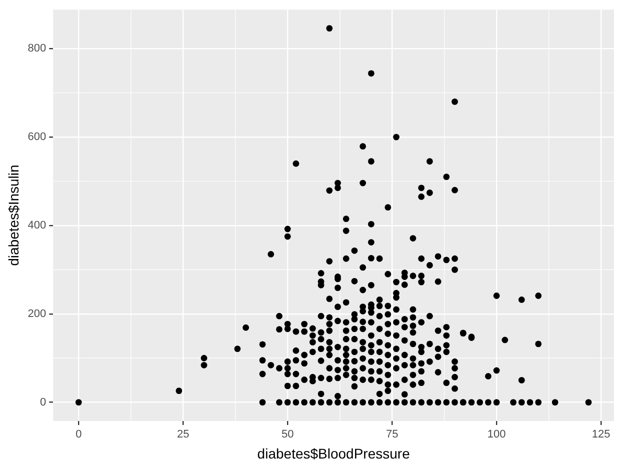 The width and height of the screenshot is (618, 469). Describe the element at coordinates (37, 226) in the screenshot. I see `y-tick-label: 400` at that location.